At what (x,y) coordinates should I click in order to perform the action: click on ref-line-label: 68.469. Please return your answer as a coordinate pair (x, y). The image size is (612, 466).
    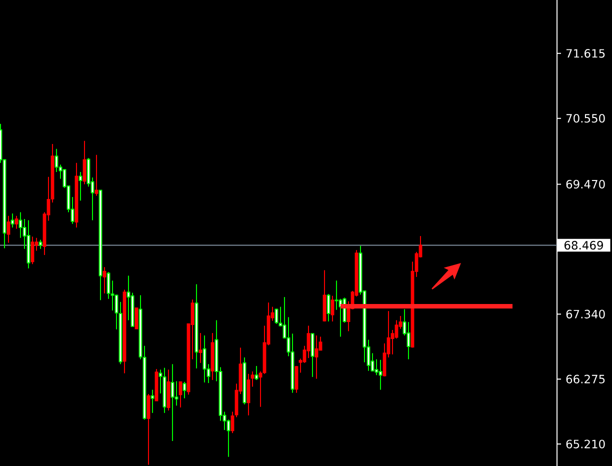
    Looking at the image, I should click on (583, 245).